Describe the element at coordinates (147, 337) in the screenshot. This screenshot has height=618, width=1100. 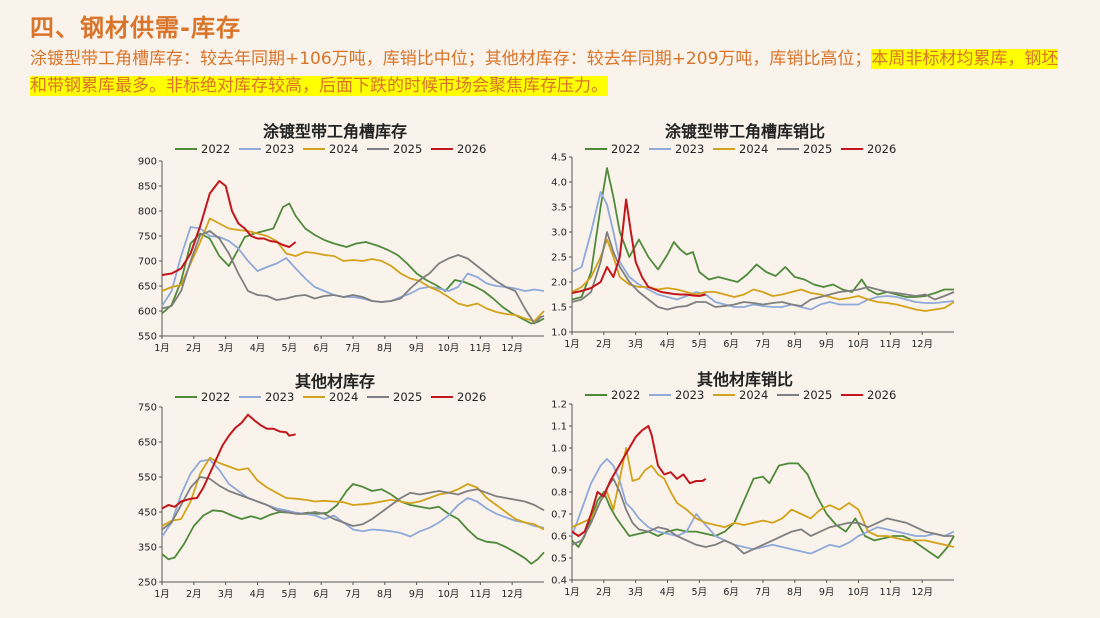
I see `y-tick-label: 550` at that location.